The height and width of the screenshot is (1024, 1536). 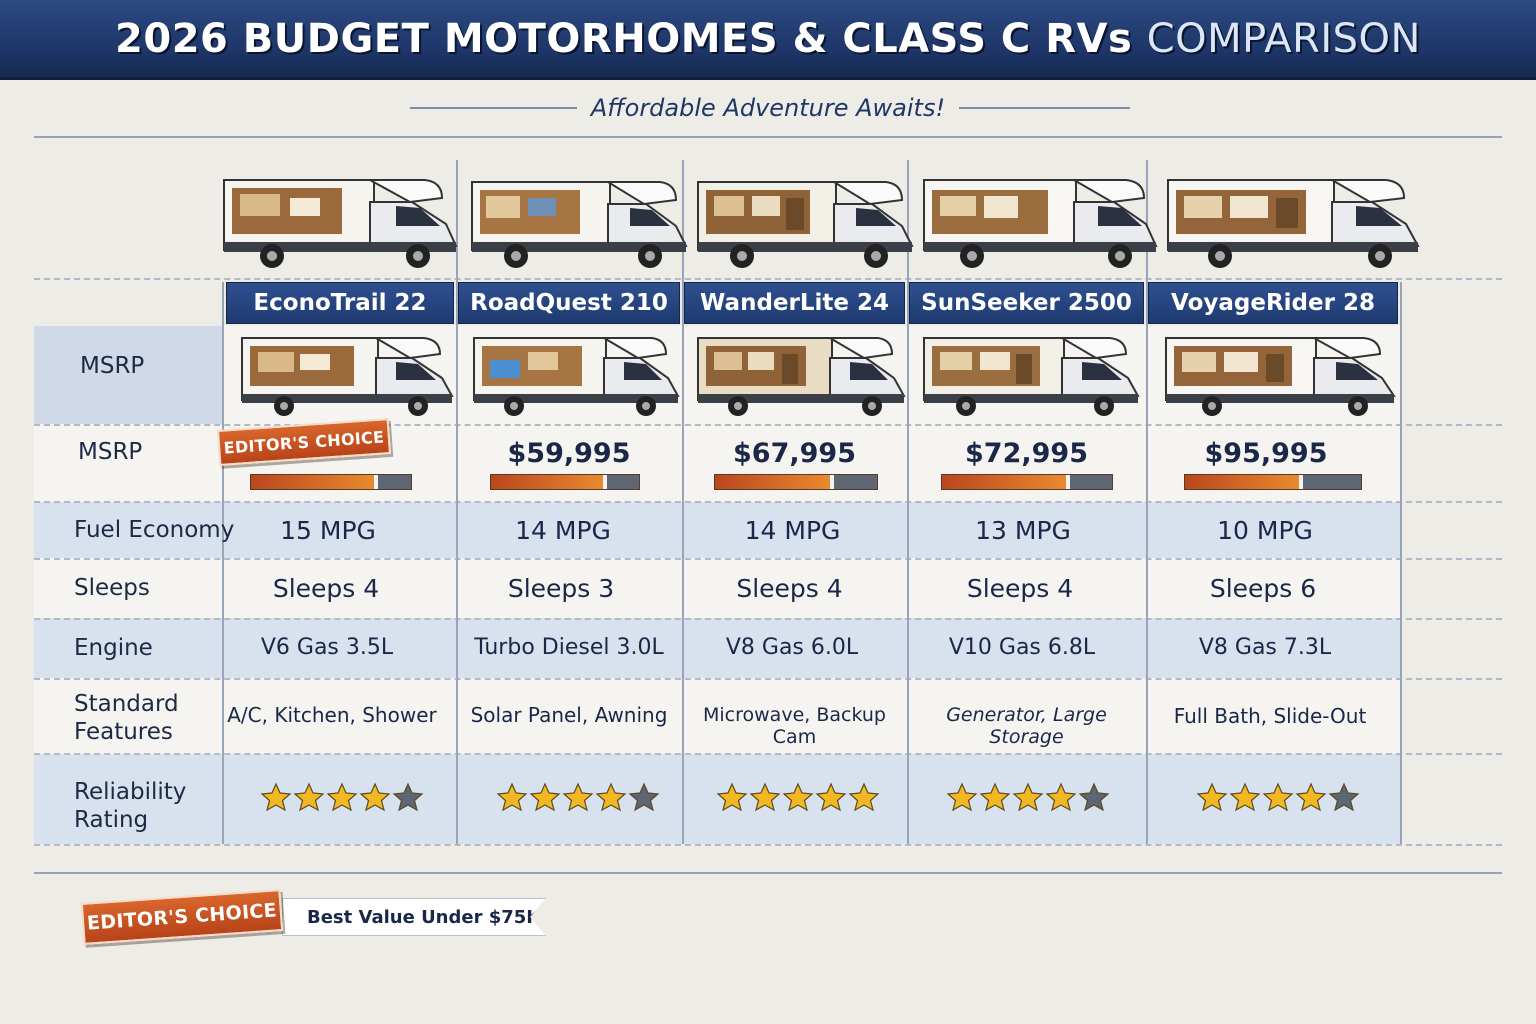 I want to click on sleeps-value: Sleeps 3, so click(x=561, y=588).